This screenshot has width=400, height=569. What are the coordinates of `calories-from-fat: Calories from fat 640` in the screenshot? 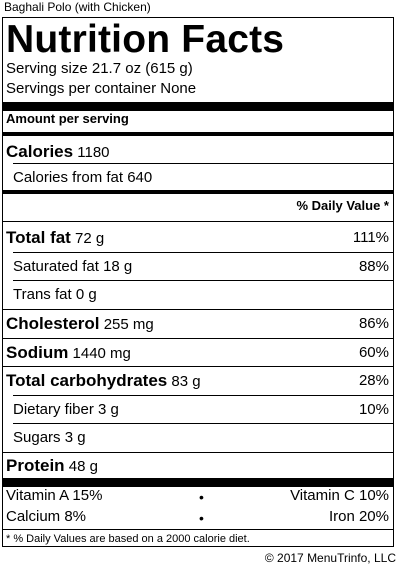 It's located at (83, 177).